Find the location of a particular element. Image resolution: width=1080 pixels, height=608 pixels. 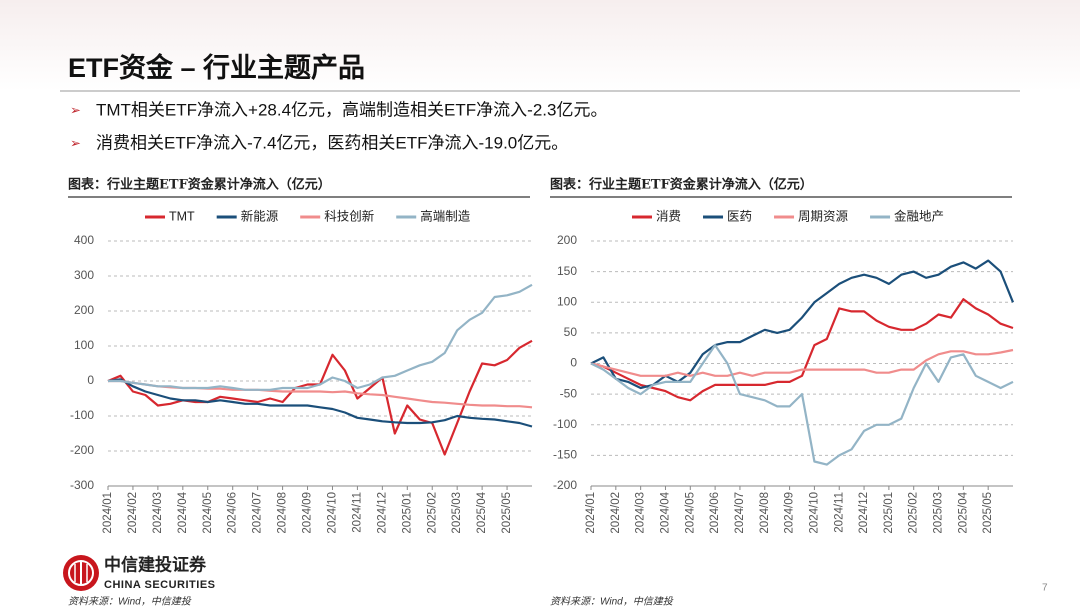

legend-label: 医药 is located at coordinates (739, 216).